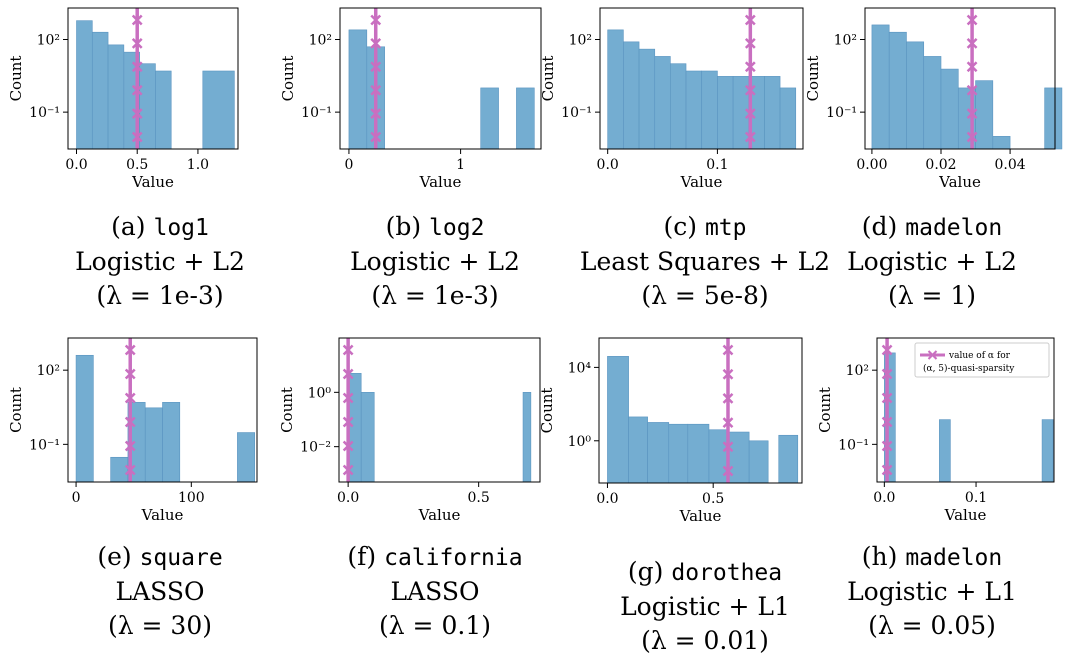  I want to click on caption-title: (f) california, so click(435, 557).